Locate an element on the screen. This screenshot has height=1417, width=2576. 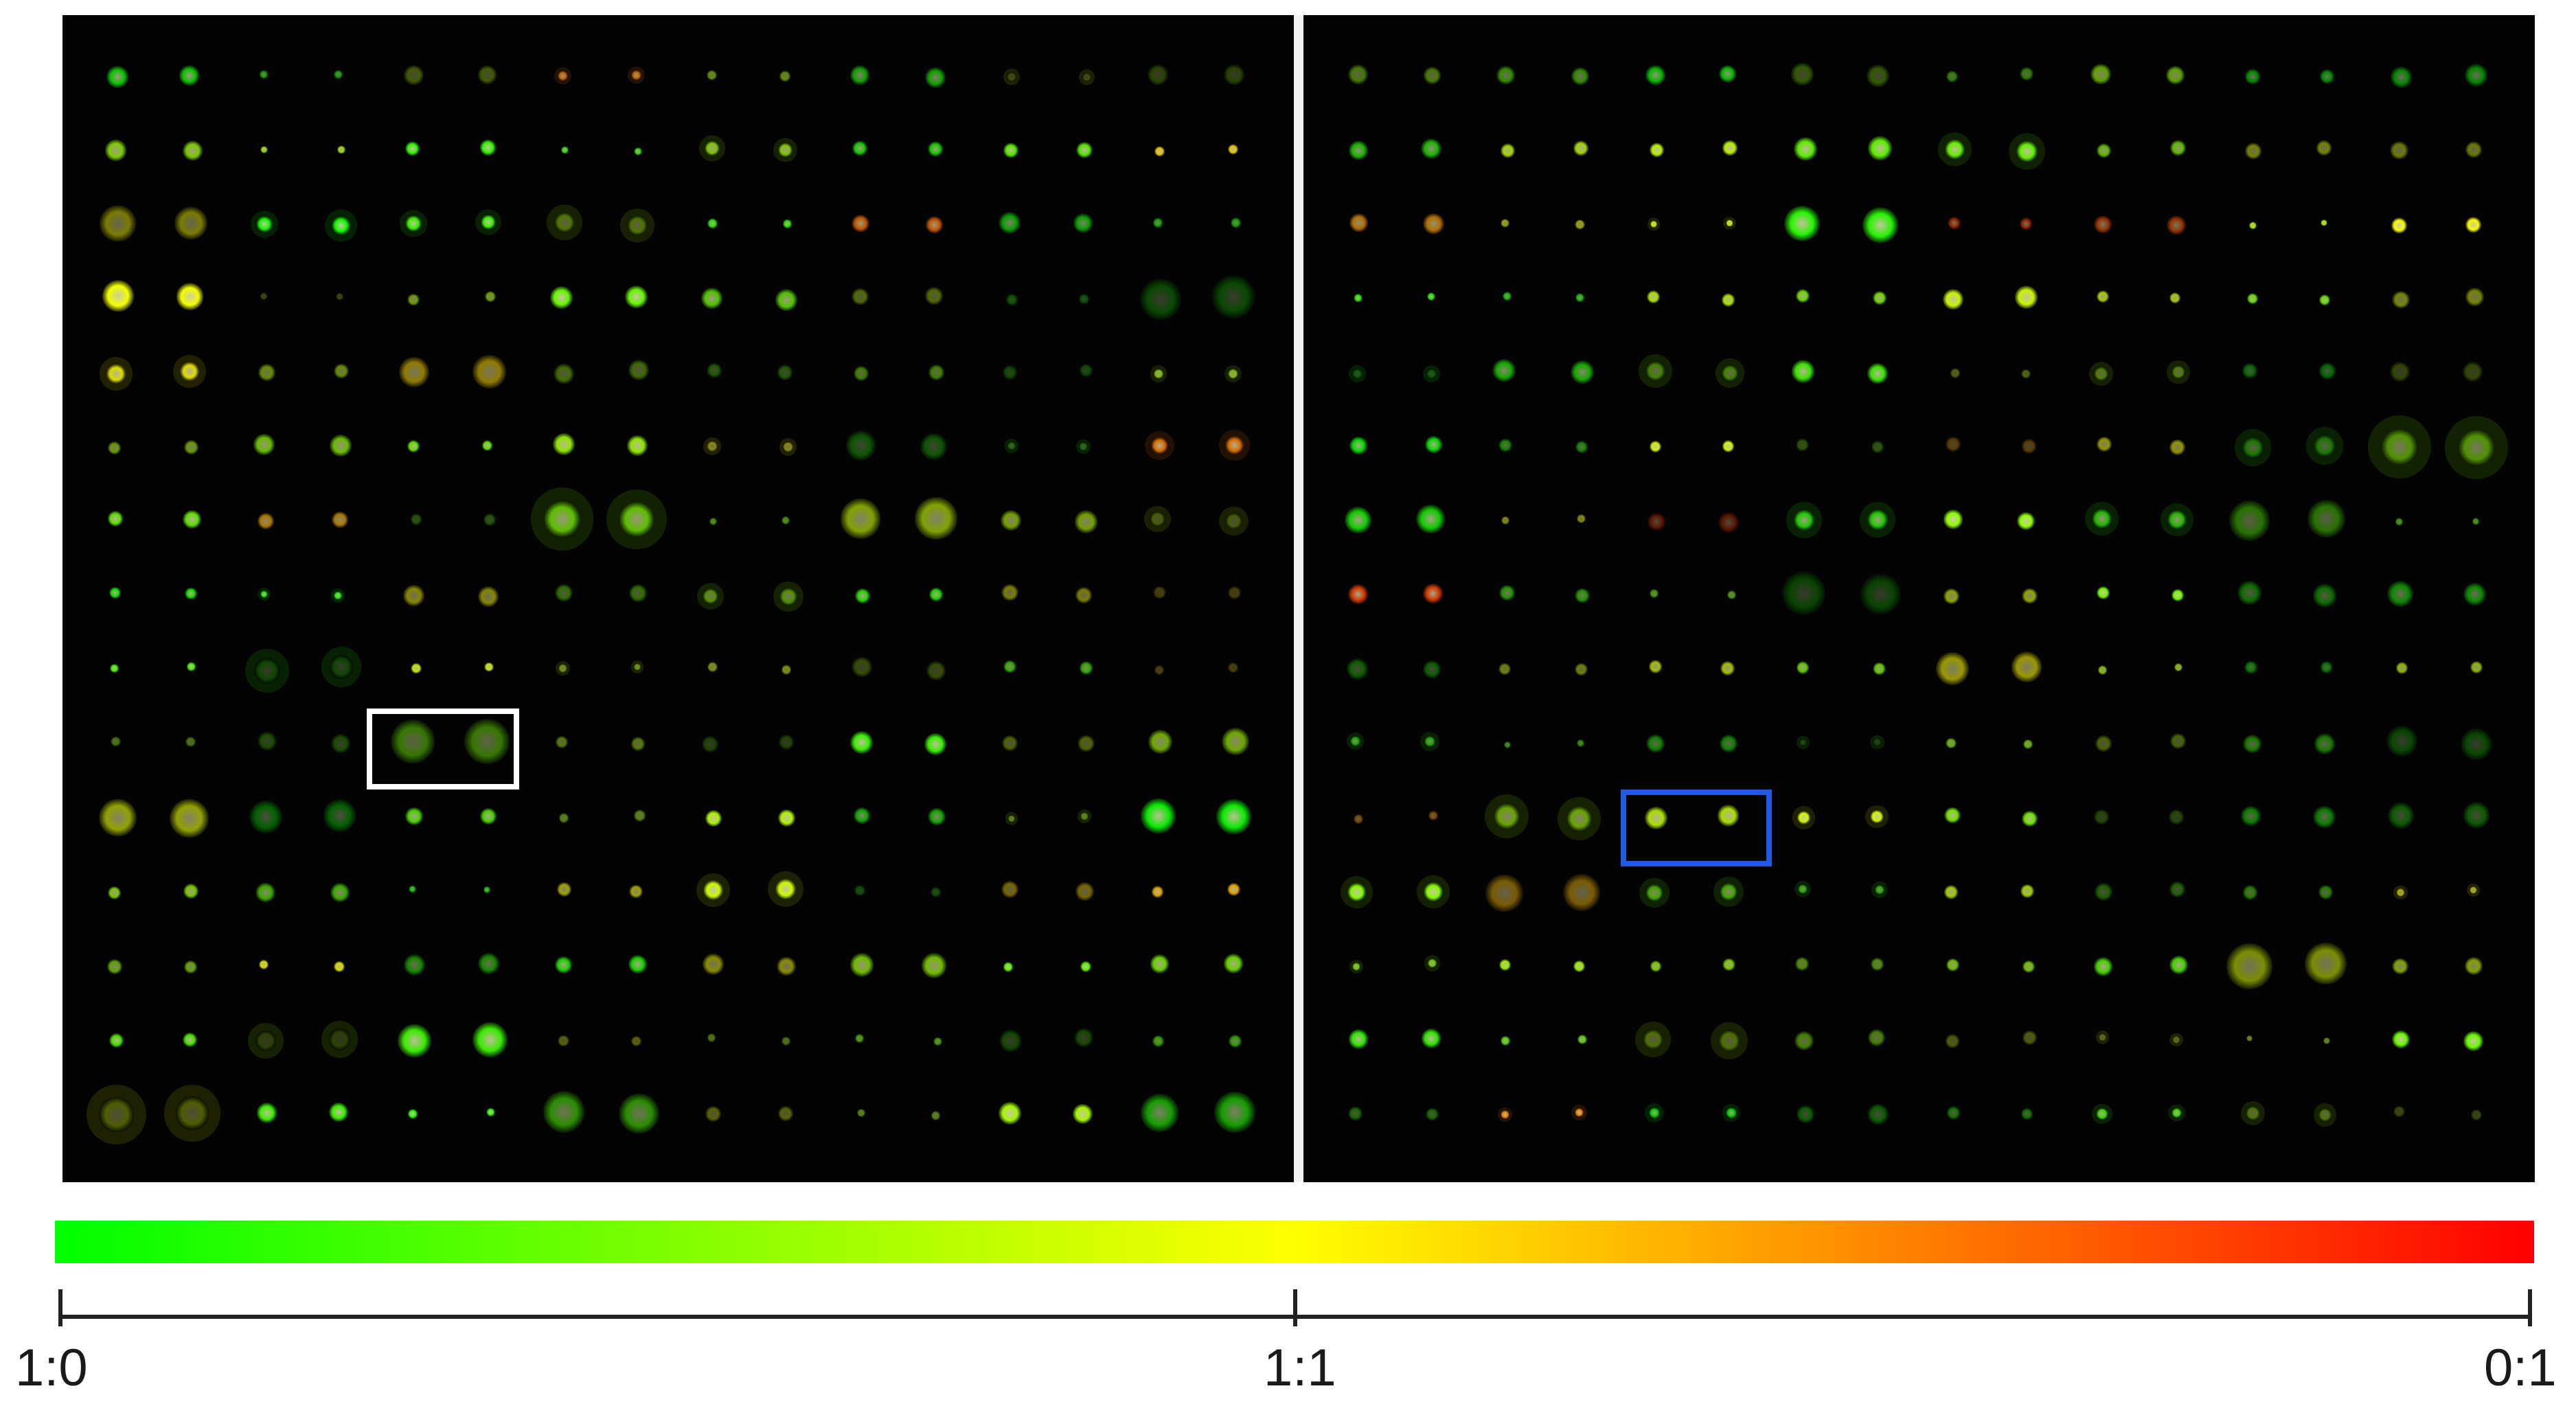
highlight-box-blue is located at coordinates (1696, 828).